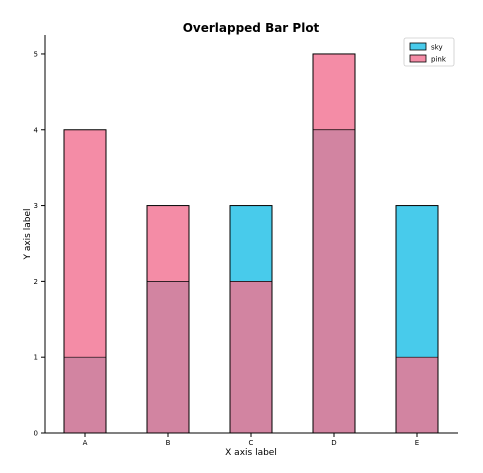 This screenshot has height=473, width=483. Describe the element at coordinates (85, 243) in the screenshot. I see `bar-pink-a` at that location.